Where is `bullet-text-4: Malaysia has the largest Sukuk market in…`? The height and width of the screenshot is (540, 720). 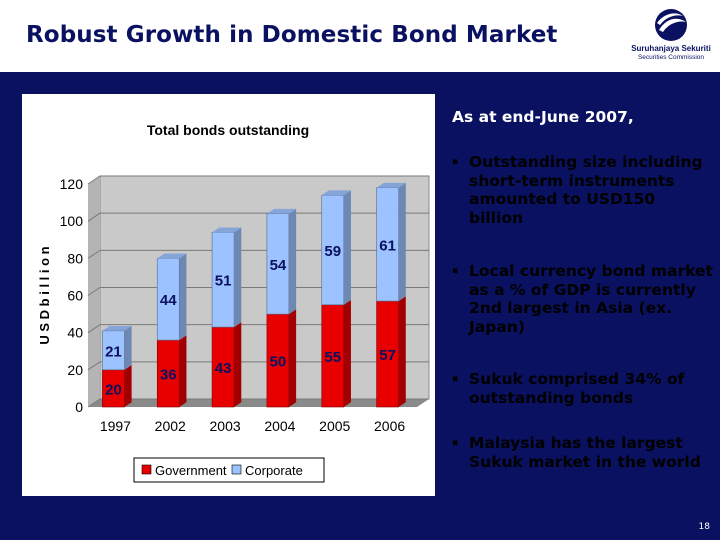 bullet-text-4: Malaysia has the largest Sukuk market in… is located at coordinates (585, 452).